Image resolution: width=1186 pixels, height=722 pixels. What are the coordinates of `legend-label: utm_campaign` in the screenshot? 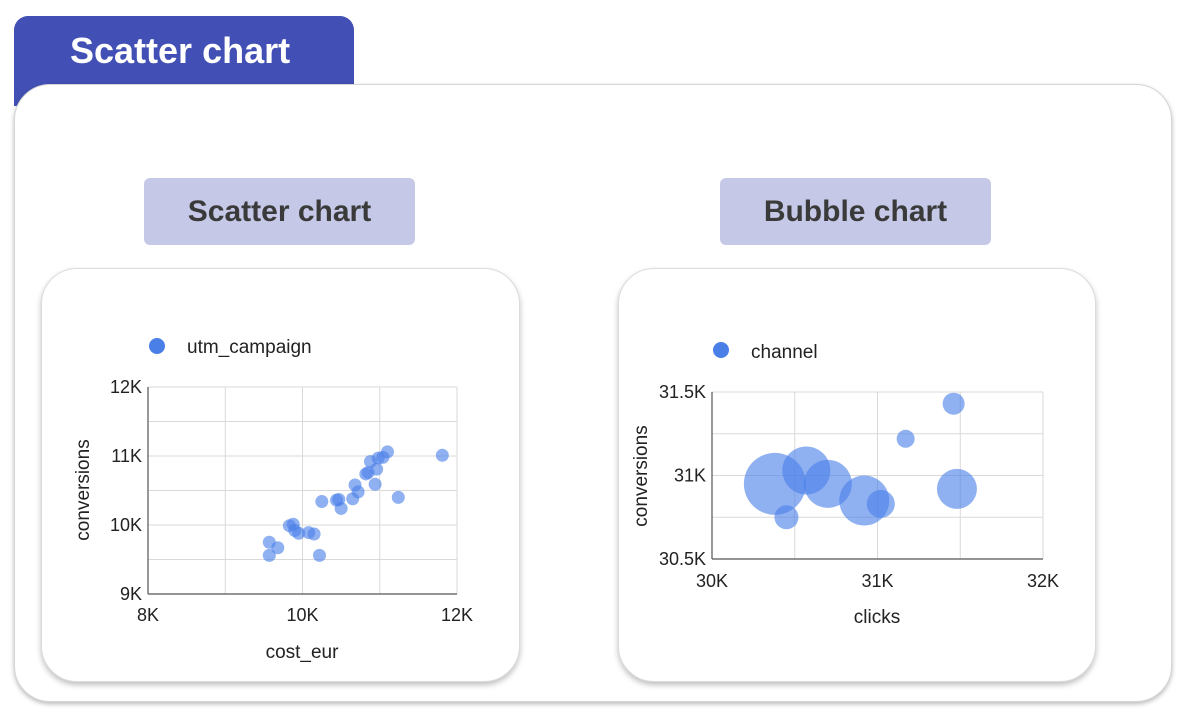 It's located at (249, 347).